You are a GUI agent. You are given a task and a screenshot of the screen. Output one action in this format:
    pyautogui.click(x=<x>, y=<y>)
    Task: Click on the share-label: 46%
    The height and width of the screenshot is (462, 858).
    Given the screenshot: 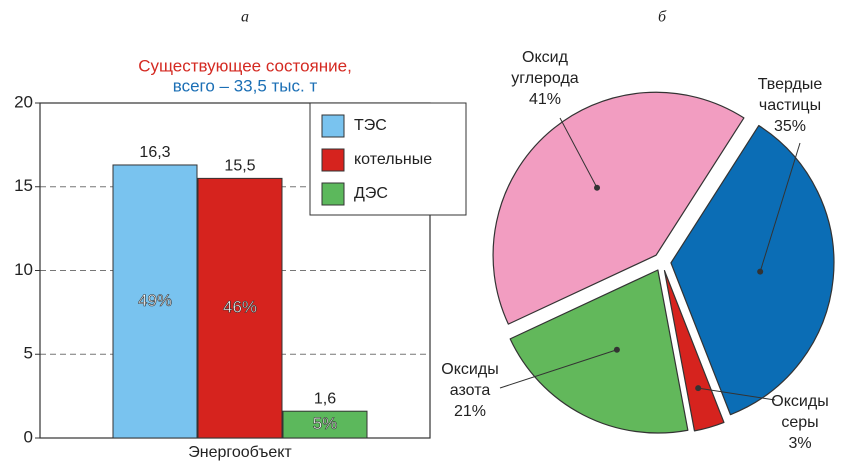 What is the action you would take?
    pyautogui.click(x=240, y=307)
    